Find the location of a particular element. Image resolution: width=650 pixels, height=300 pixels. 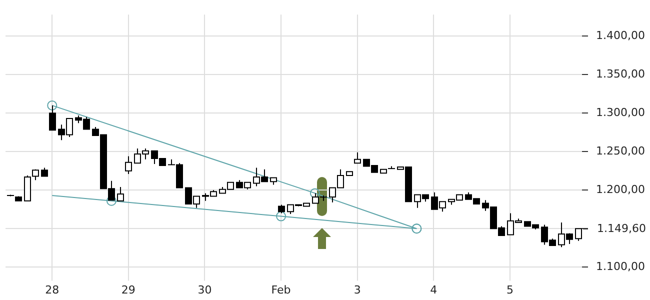

y-tick-label: 1.350,00 is located at coordinates (620, 74).